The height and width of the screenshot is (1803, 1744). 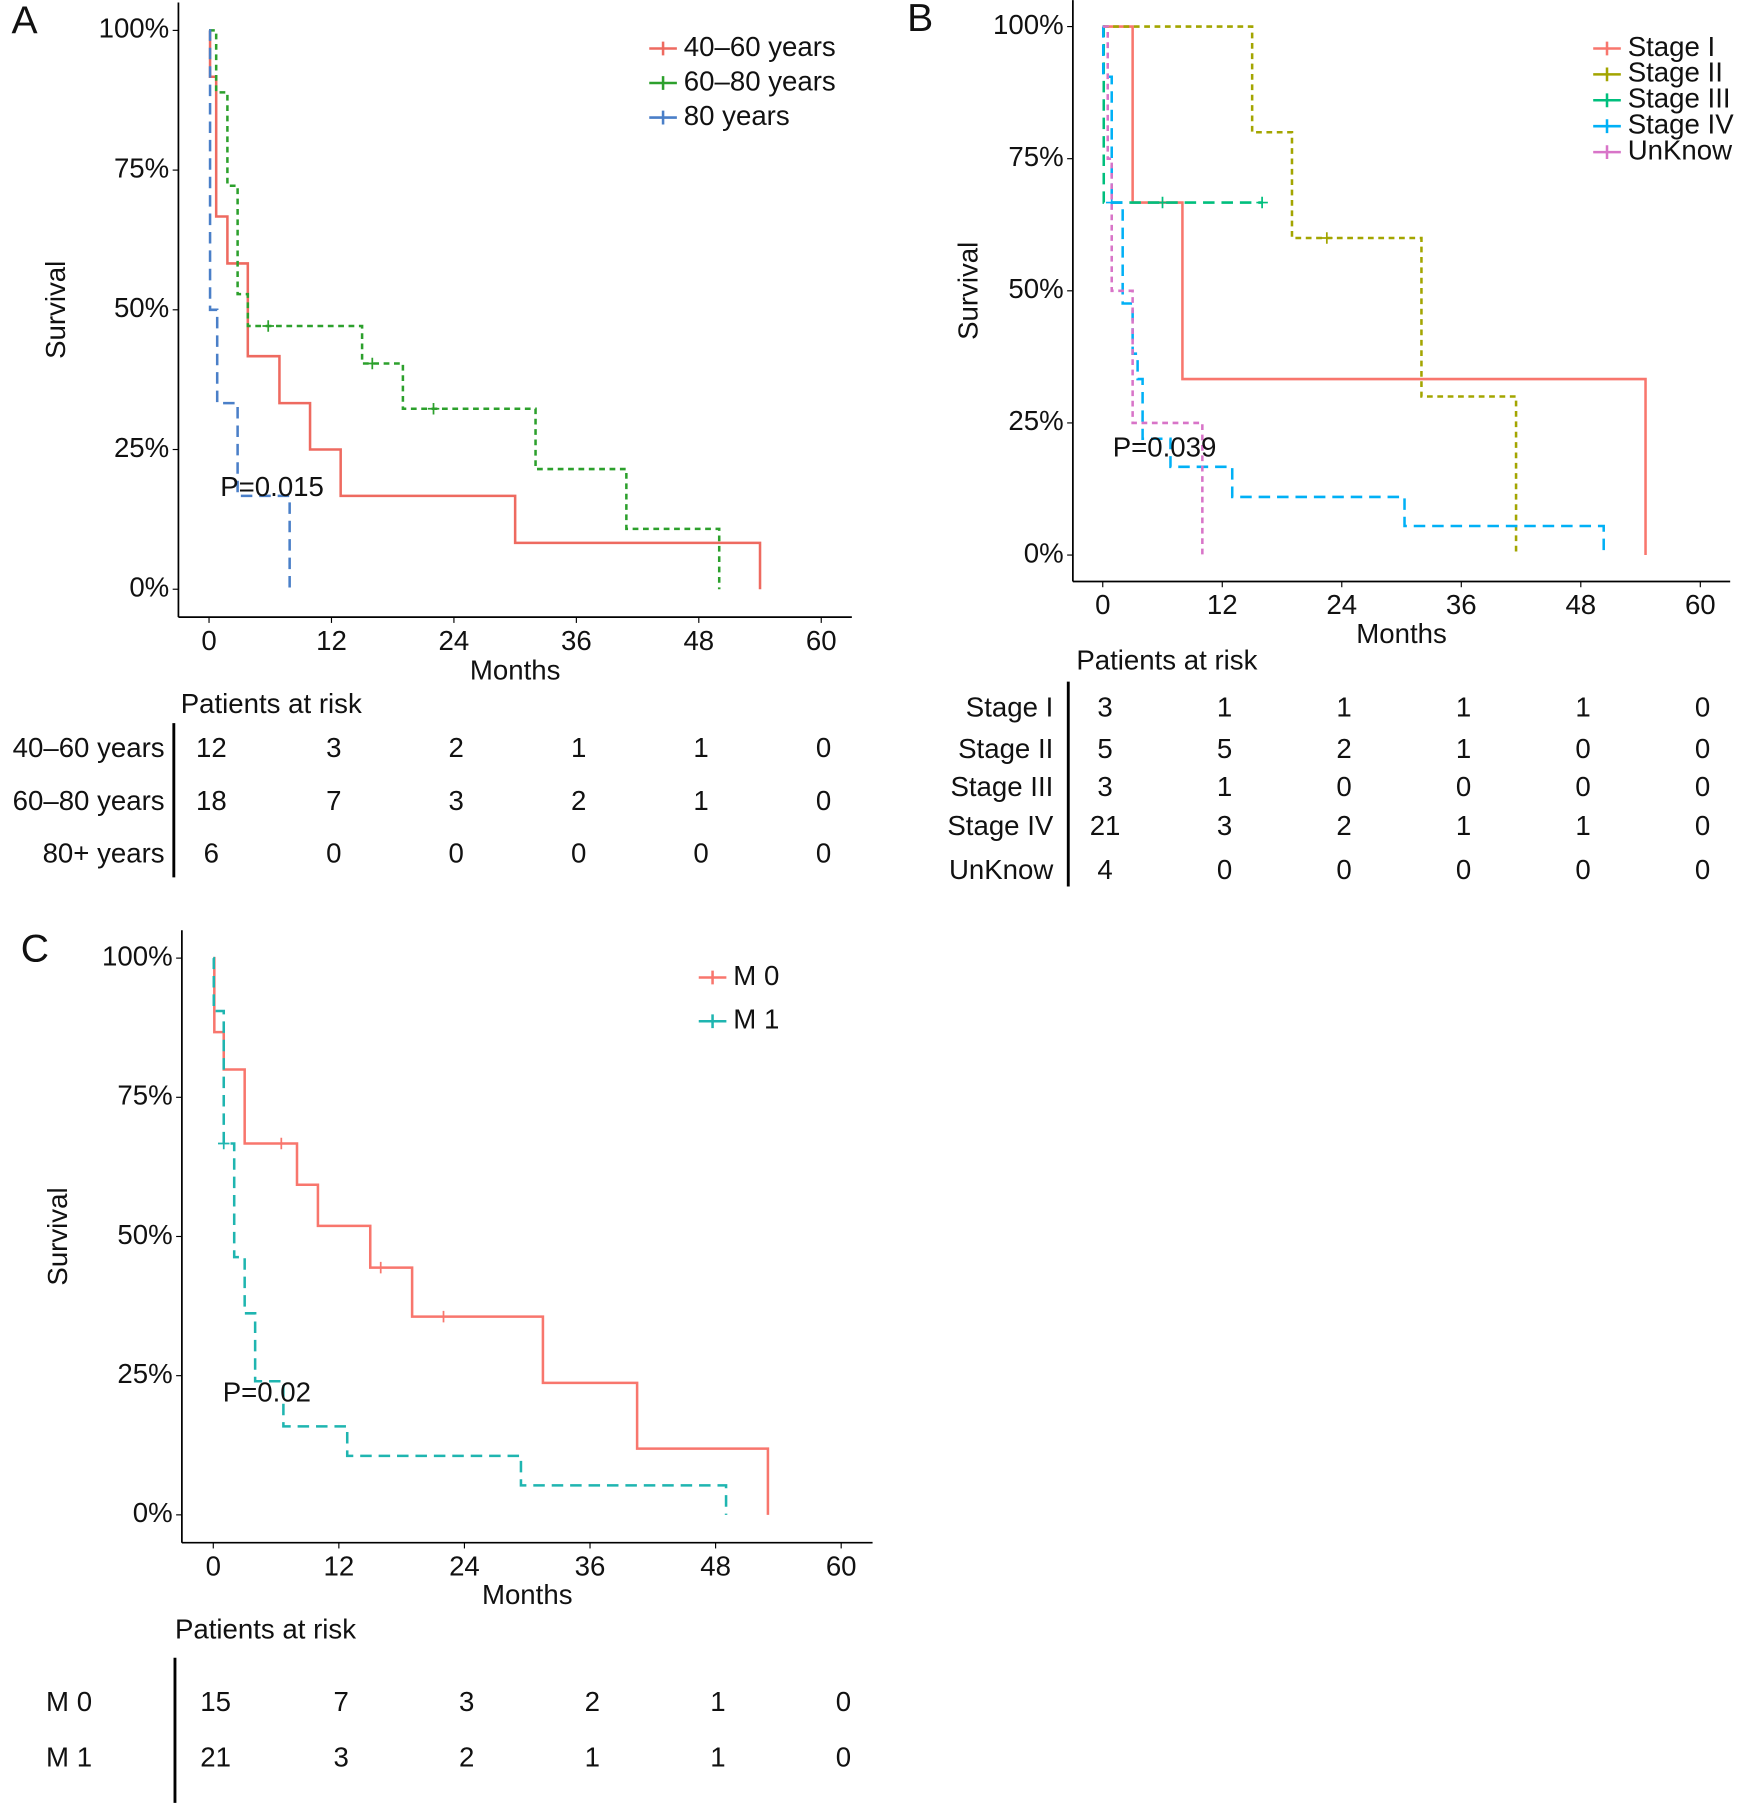 I want to click on risk-row-label: Stage IV, so click(x=1000, y=825).